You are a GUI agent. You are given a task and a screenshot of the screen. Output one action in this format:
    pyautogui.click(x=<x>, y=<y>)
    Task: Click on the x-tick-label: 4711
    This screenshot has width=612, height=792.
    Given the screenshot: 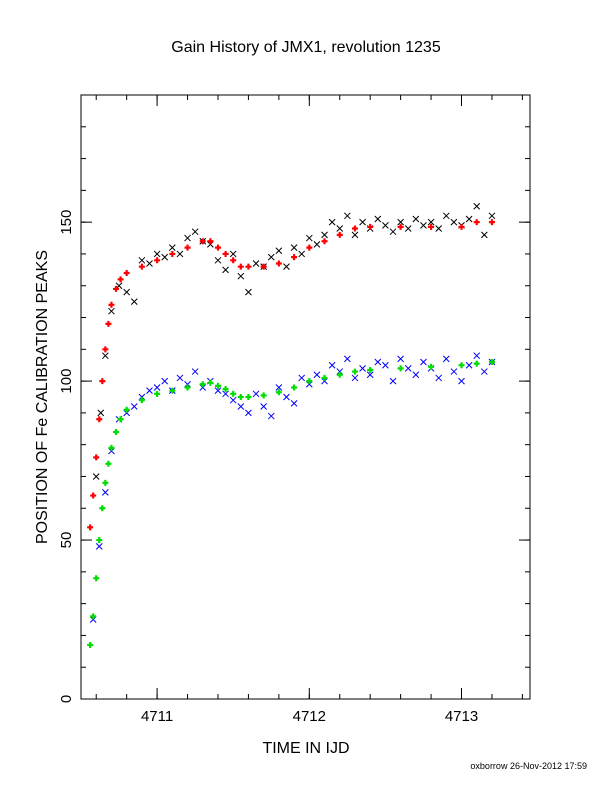 What is the action you would take?
    pyautogui.click(x=157, y=716)
    